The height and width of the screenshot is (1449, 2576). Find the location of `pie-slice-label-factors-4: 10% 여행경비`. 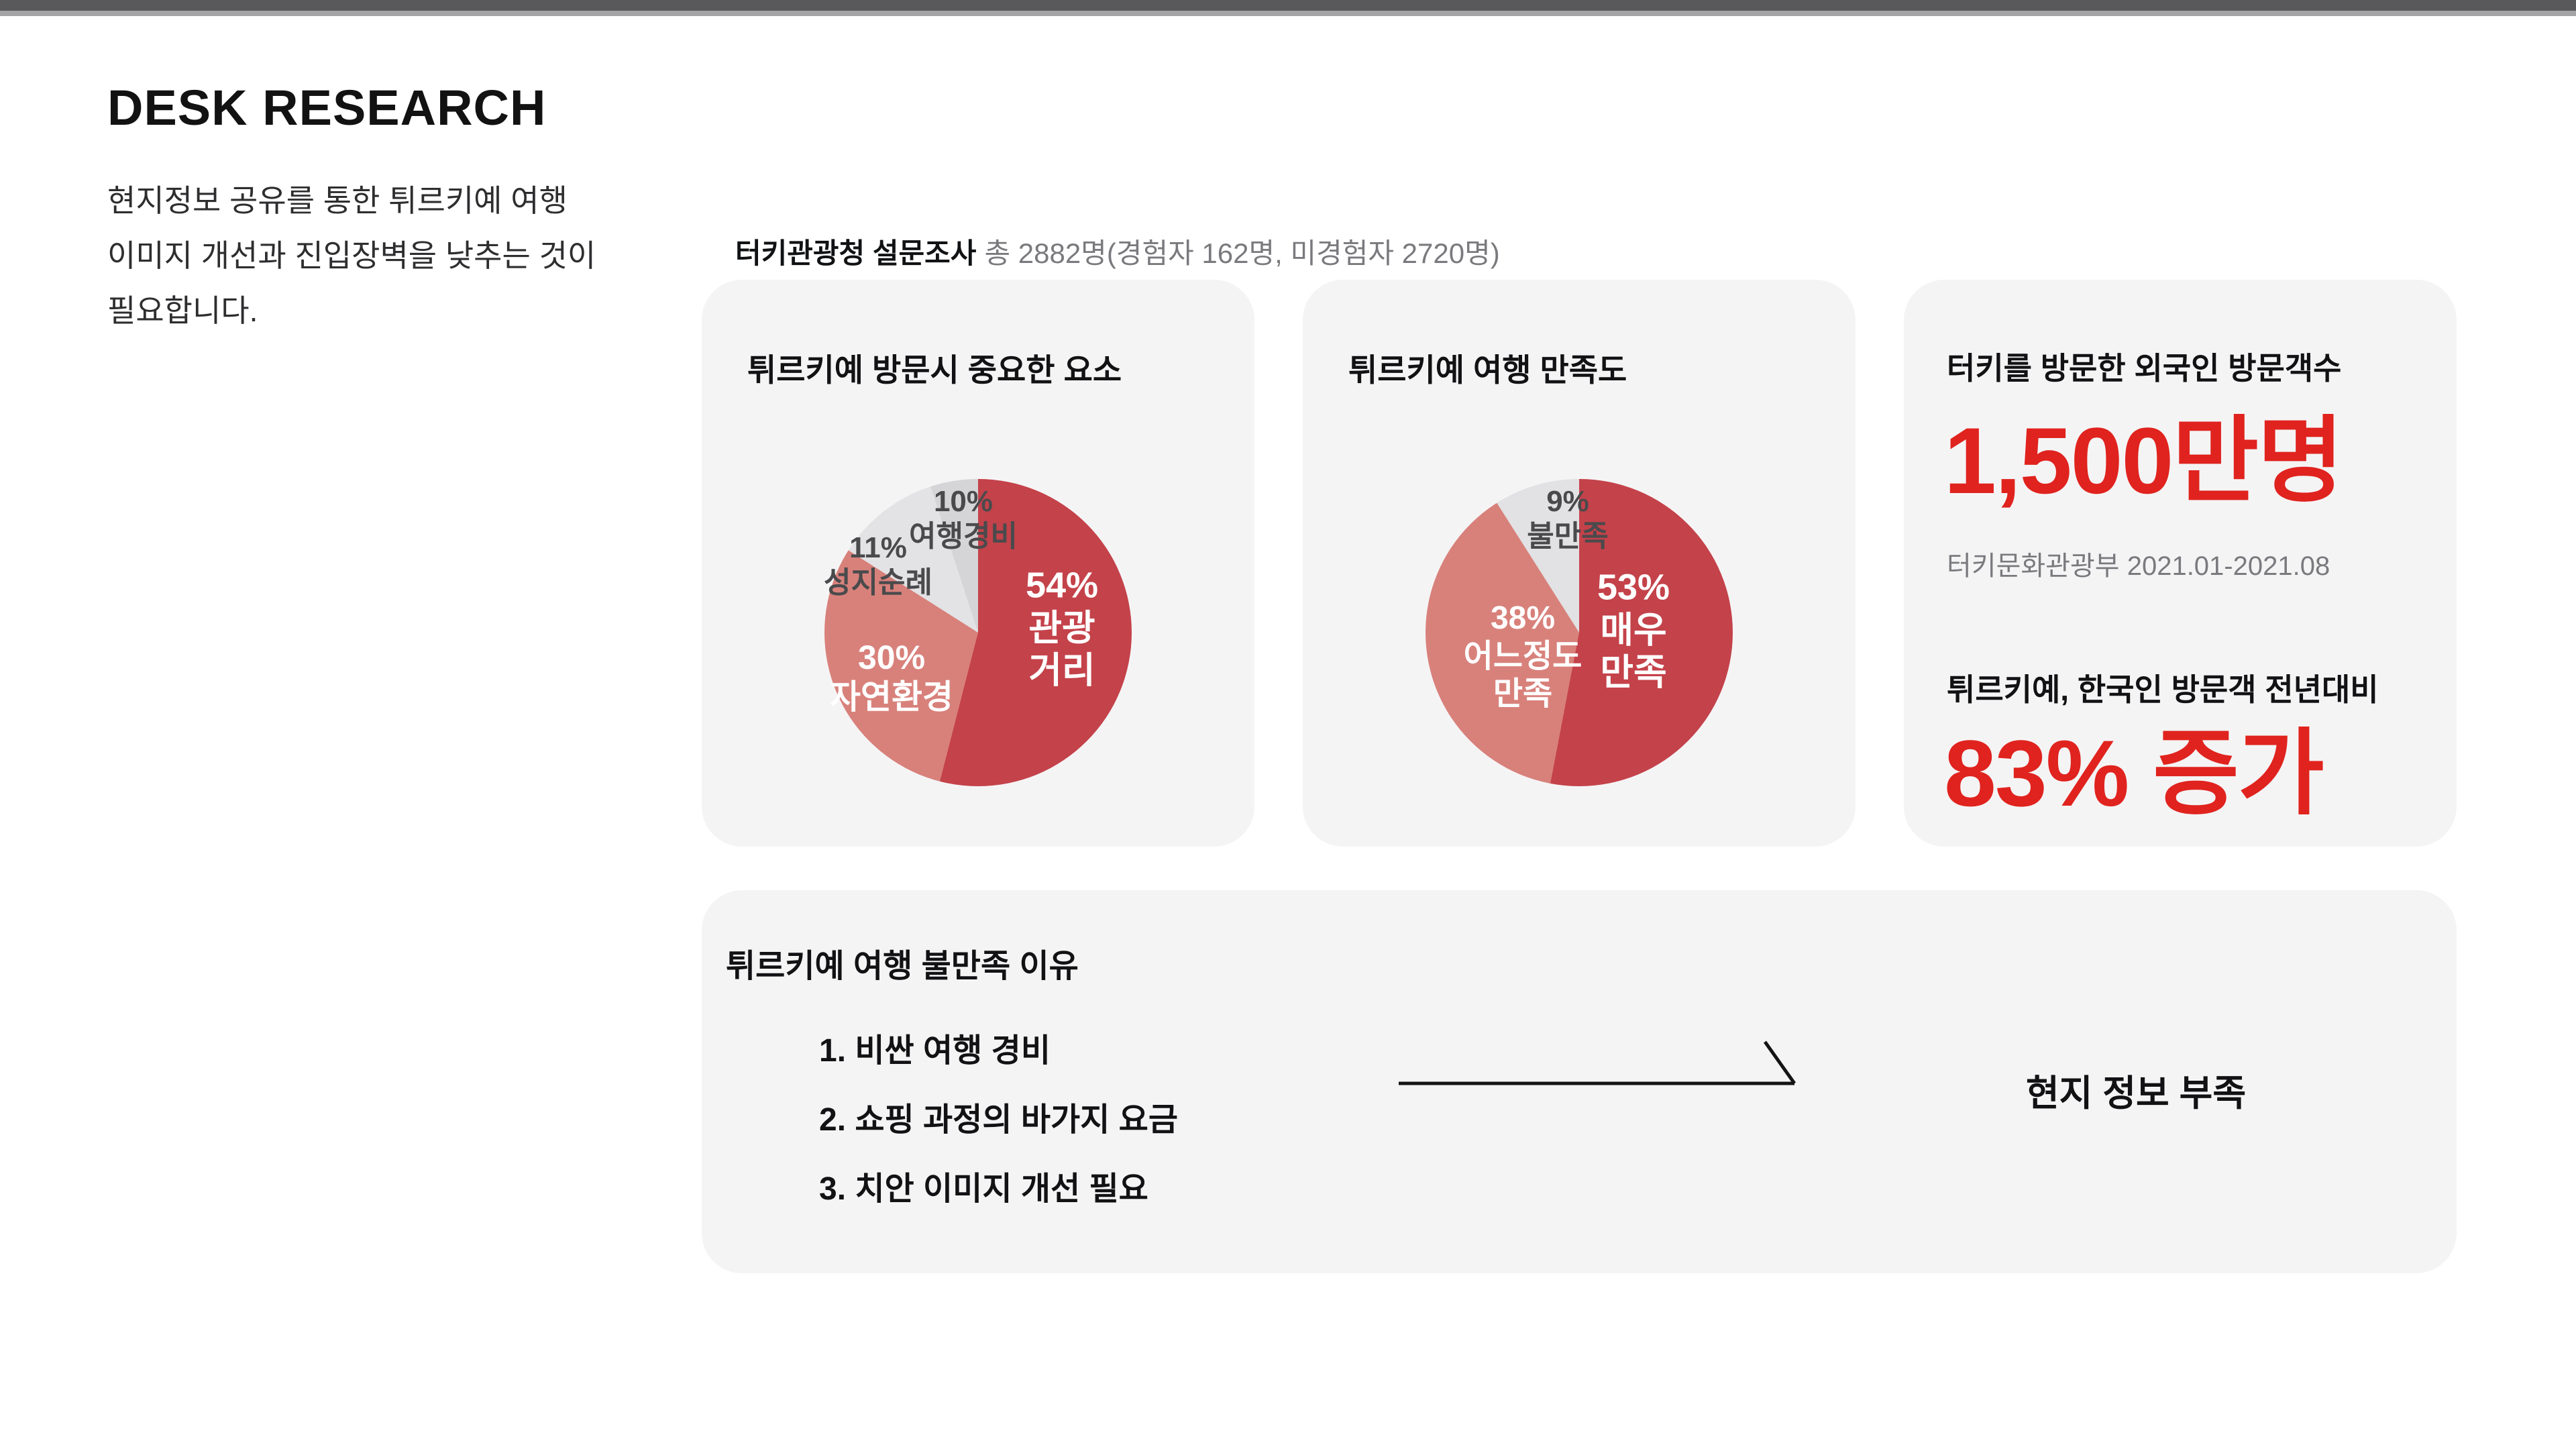

pie-slice-label-factors-4: 10% 여행경비 is located at coordinates (963, 519).